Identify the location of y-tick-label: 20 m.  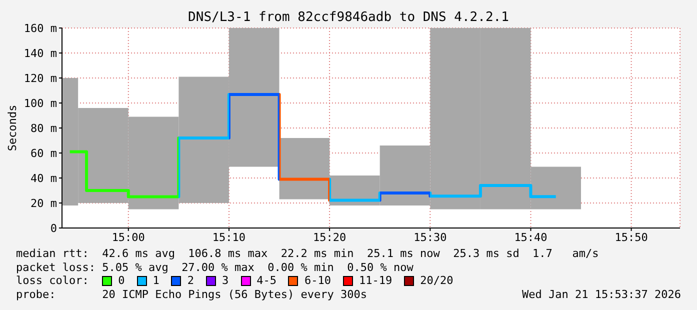
(44, 203).